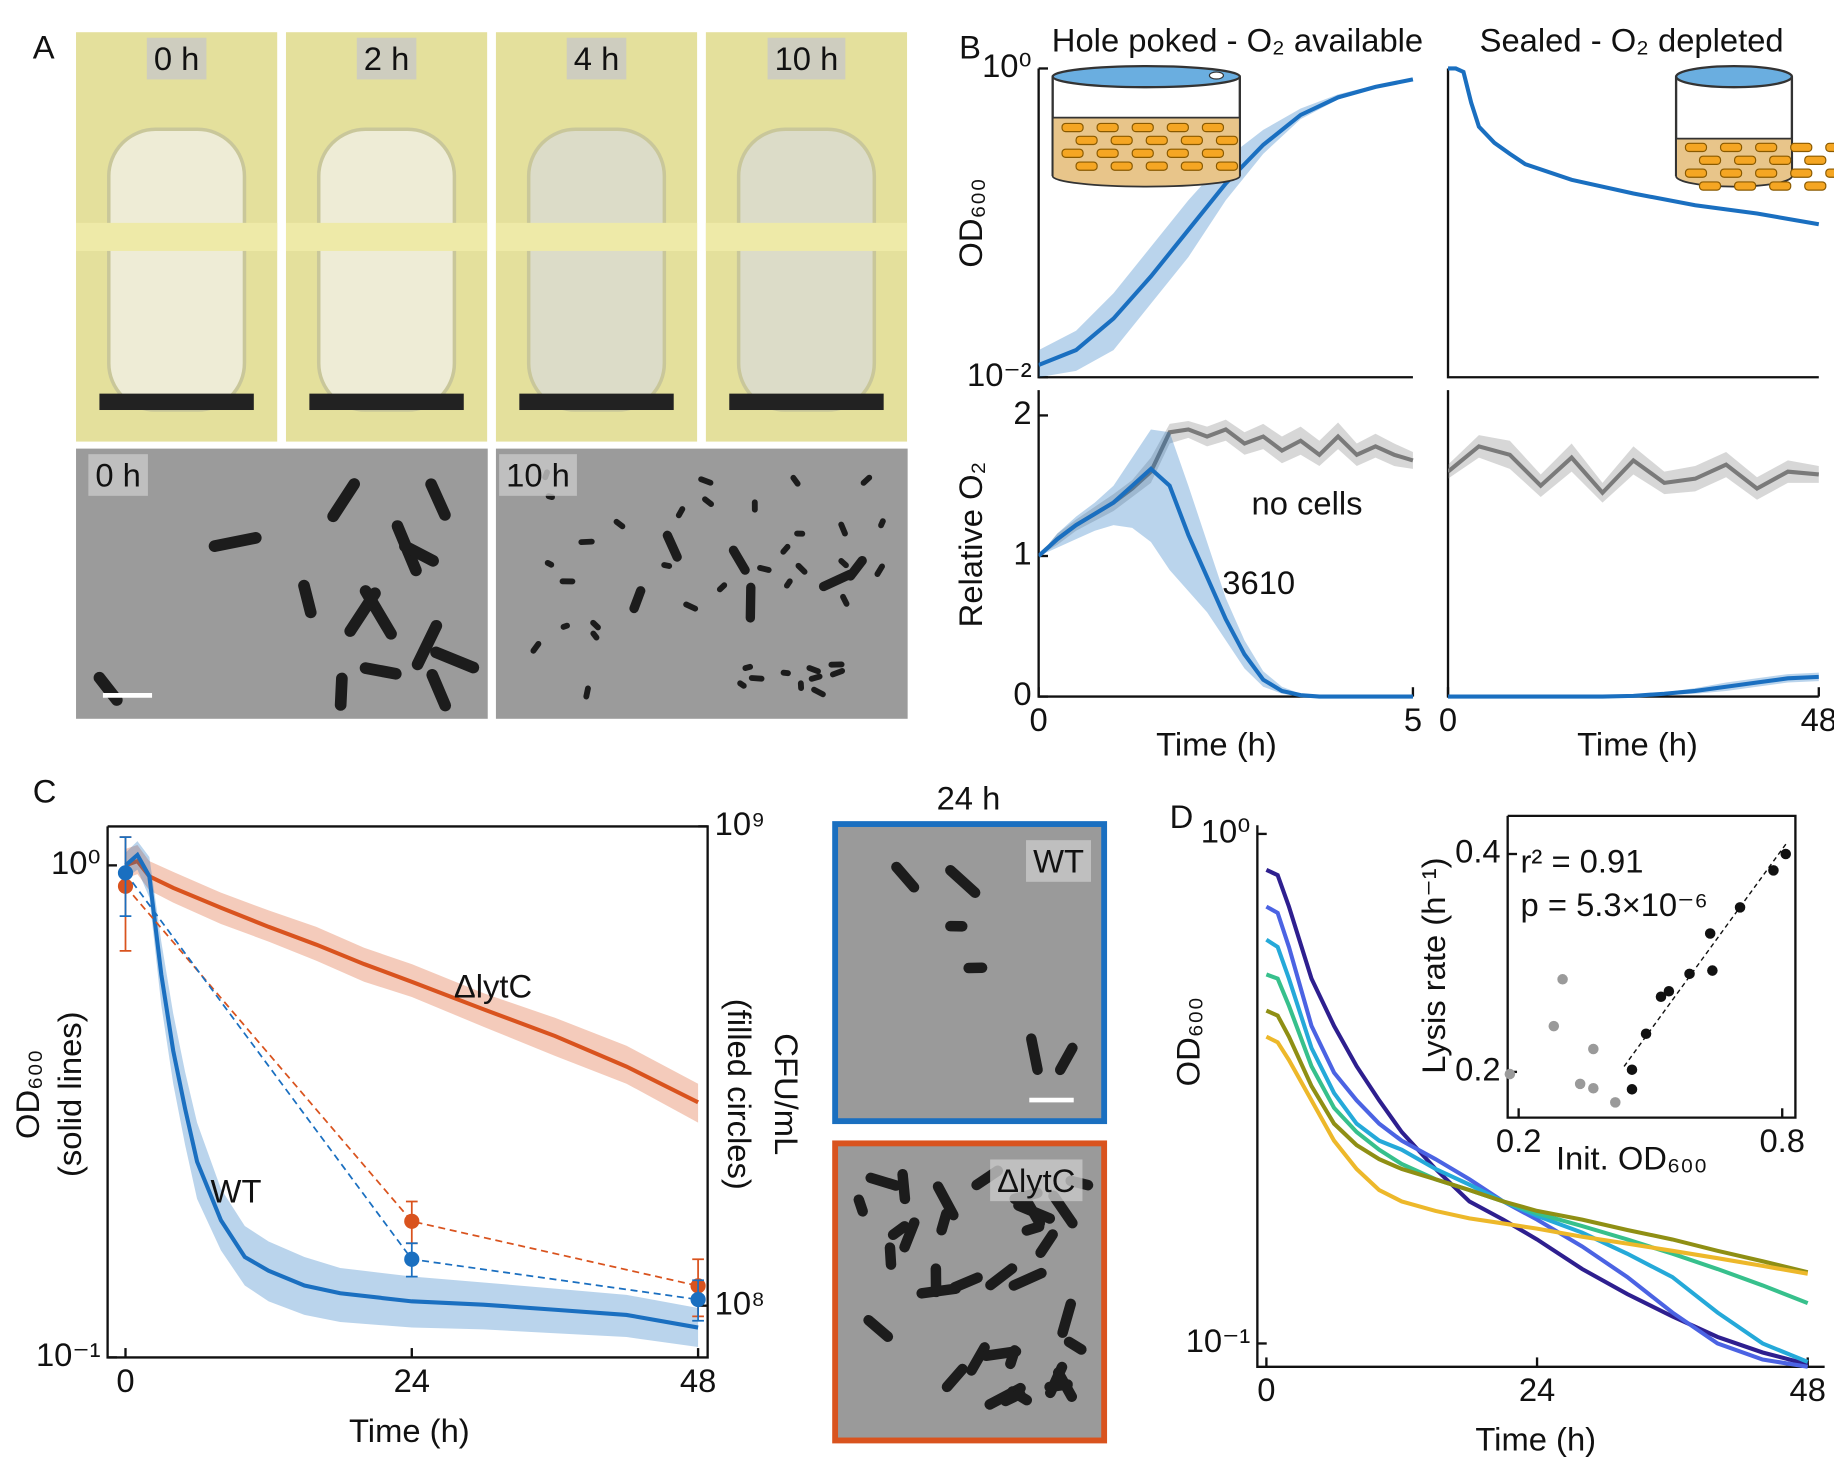 The height and width of the screenshot is (1468, 1834). Describe the element at coordinates (1734, 76) in the screenshot. I see `container-lid` at that location.